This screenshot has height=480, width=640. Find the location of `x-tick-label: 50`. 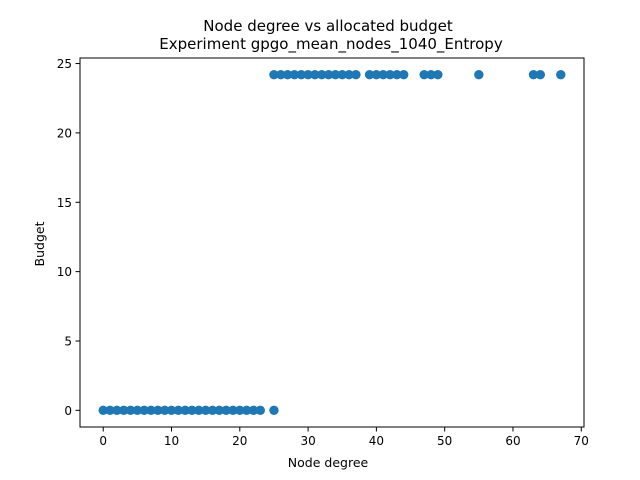

x-tick-label: 50 is located at coordinates (444, 441).